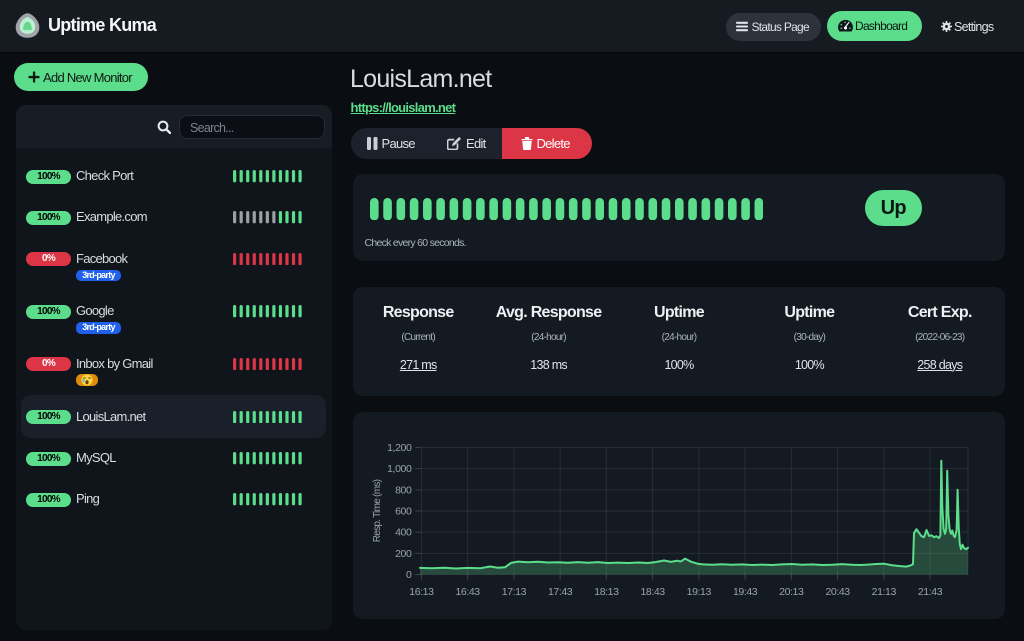  Describe the element at coordinates (377, 510) in the screenshot. I see `svg-text: Resp. Time (ms)` at that location.